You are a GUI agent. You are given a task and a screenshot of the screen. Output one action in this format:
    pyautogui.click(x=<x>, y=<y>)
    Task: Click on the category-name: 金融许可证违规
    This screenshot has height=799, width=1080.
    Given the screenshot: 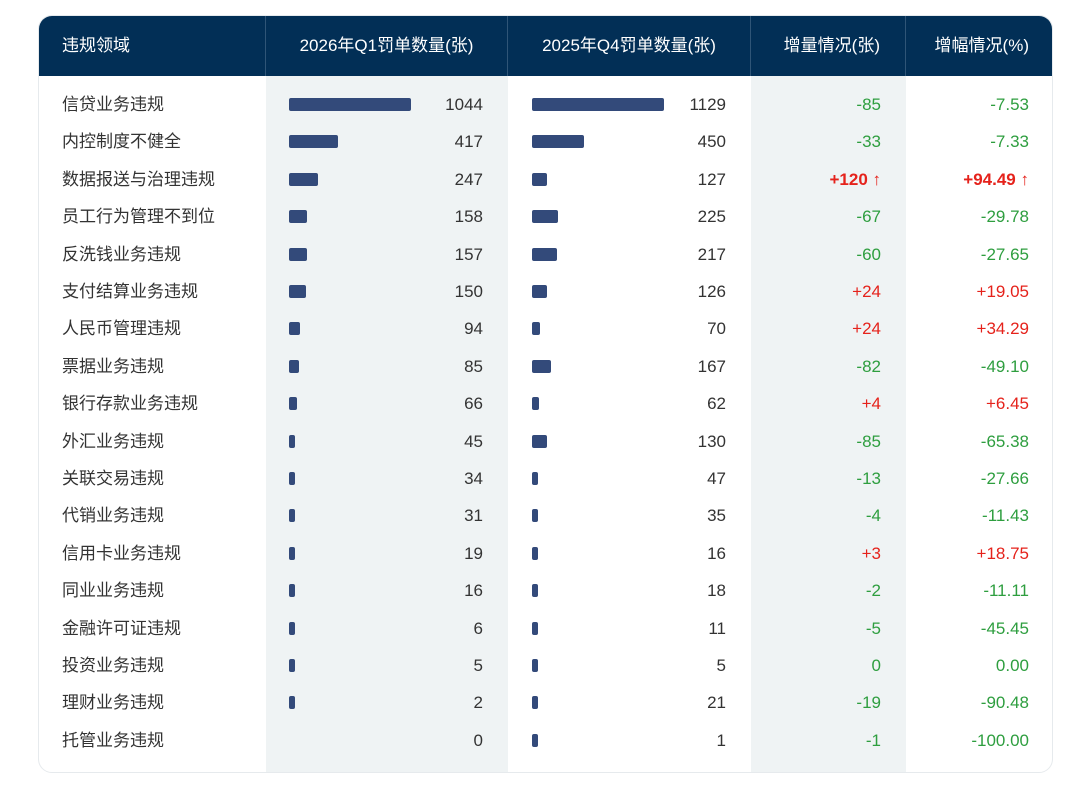 What is the action you would take?
    pyautogui.click(x=121, y=628)
    